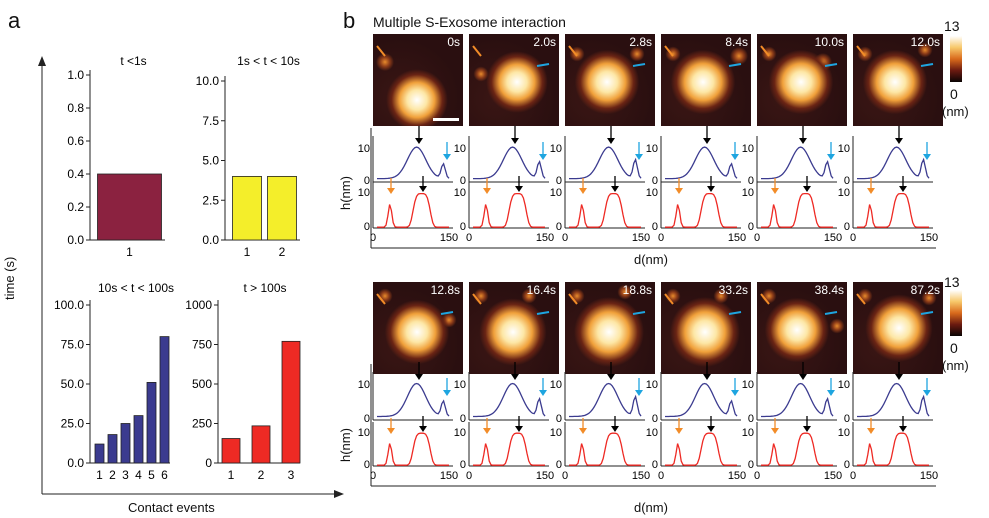  I want to click on frame-time-label: 33.2s, so click(733, 290).